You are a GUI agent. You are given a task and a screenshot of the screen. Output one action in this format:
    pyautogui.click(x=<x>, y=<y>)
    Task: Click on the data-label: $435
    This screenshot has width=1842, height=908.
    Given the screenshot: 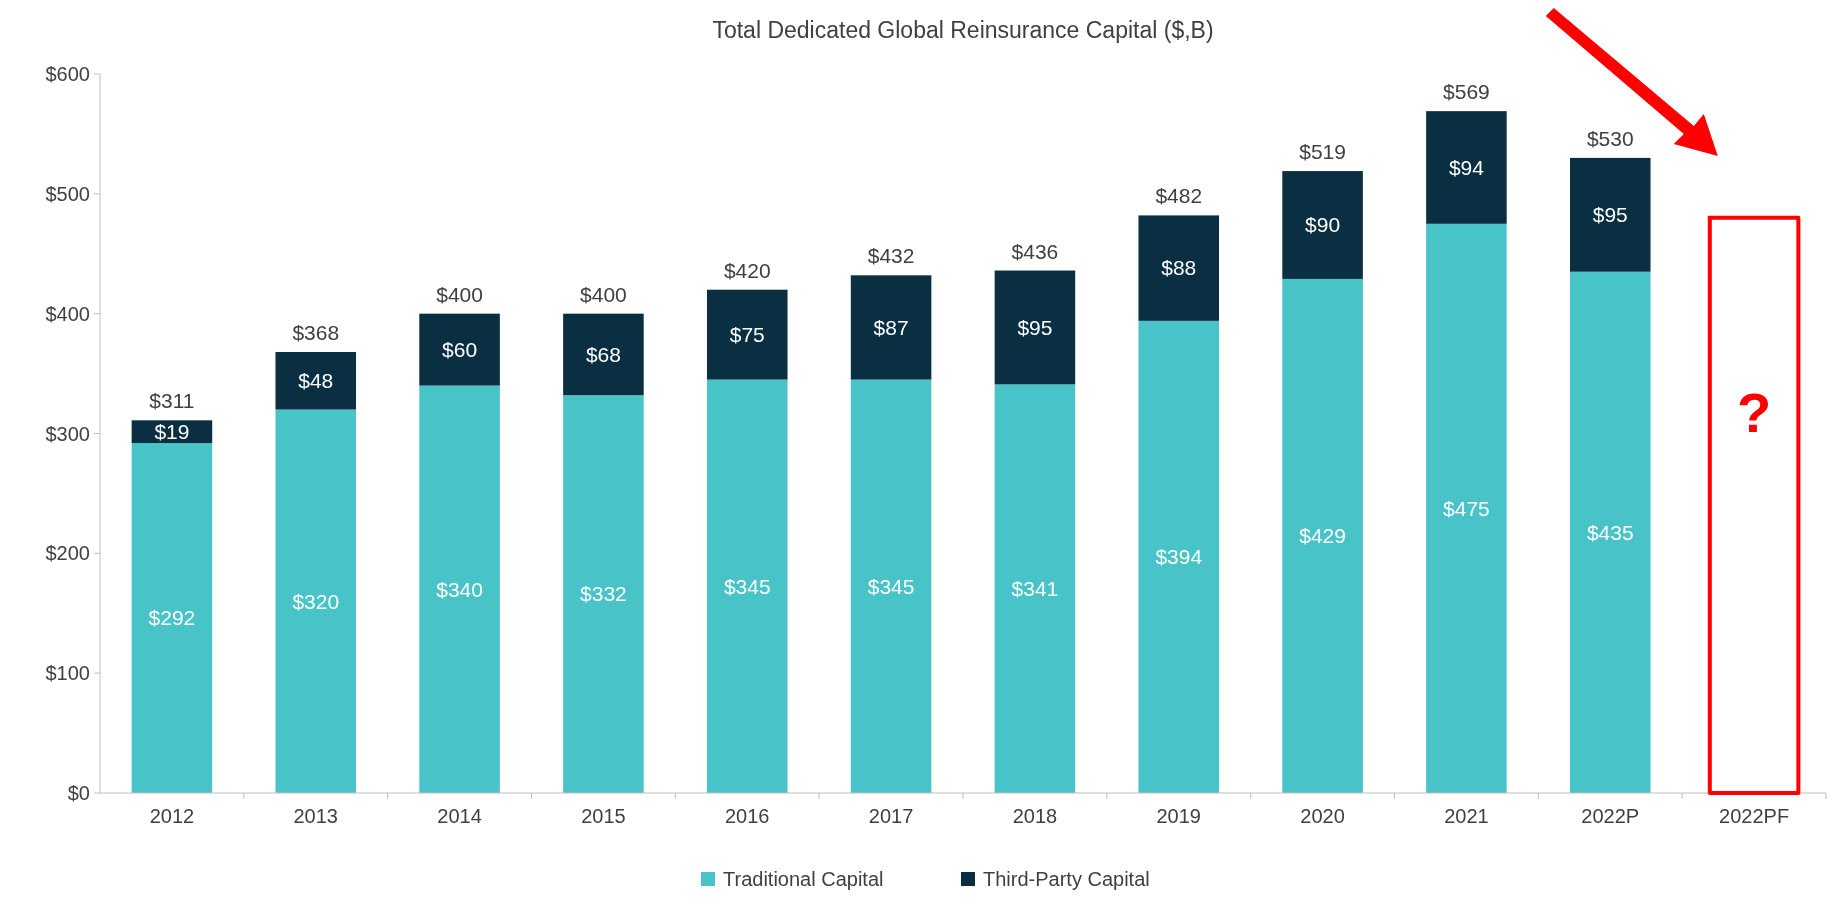 What is the action you would take?
    pyautogui.click(x=1610, y=532)
    